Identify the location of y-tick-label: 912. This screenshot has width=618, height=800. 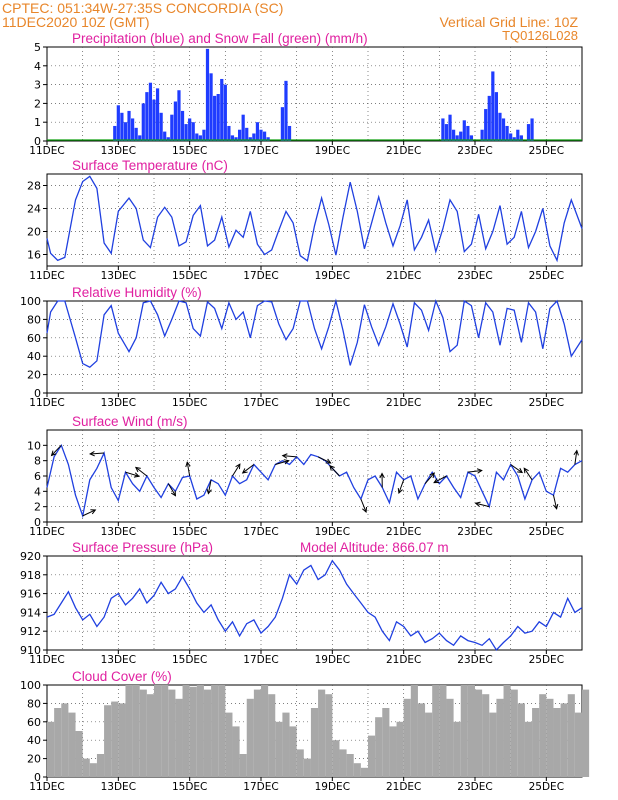
(30, 631).